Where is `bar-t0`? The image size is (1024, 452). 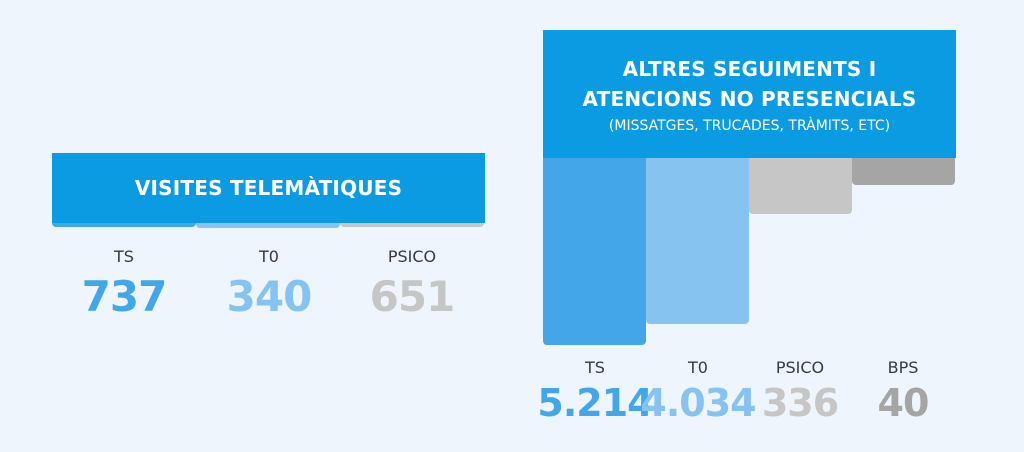
bar-t0 is located at coordinates (697, 232).